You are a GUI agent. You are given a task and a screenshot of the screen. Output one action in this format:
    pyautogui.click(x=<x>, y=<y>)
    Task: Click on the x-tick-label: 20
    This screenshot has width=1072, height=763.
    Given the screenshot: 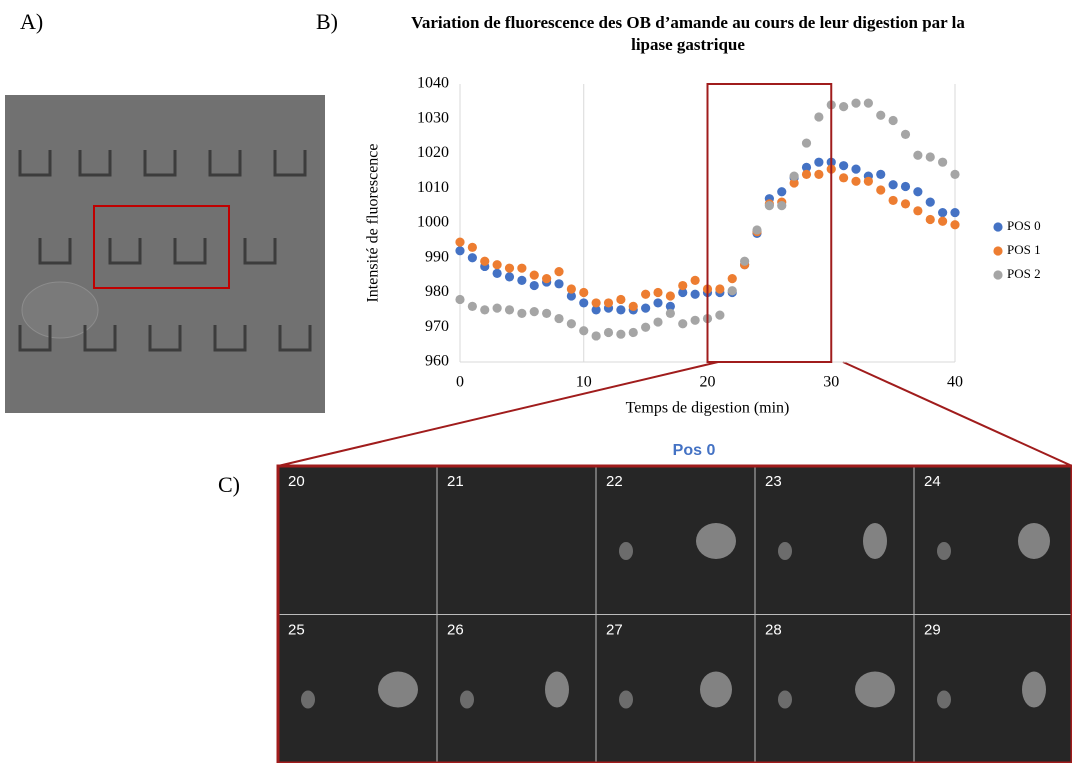 What is the action you would take?
    pyautogui.click(x=708, y=382)
    